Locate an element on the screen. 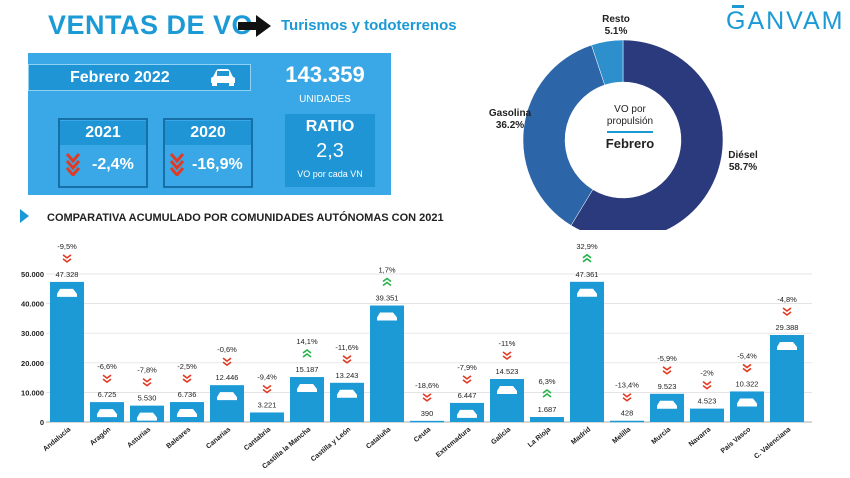 This screenshot has height=478, width=850. slice-value: 58.7% is located at coordinates (743, 167).